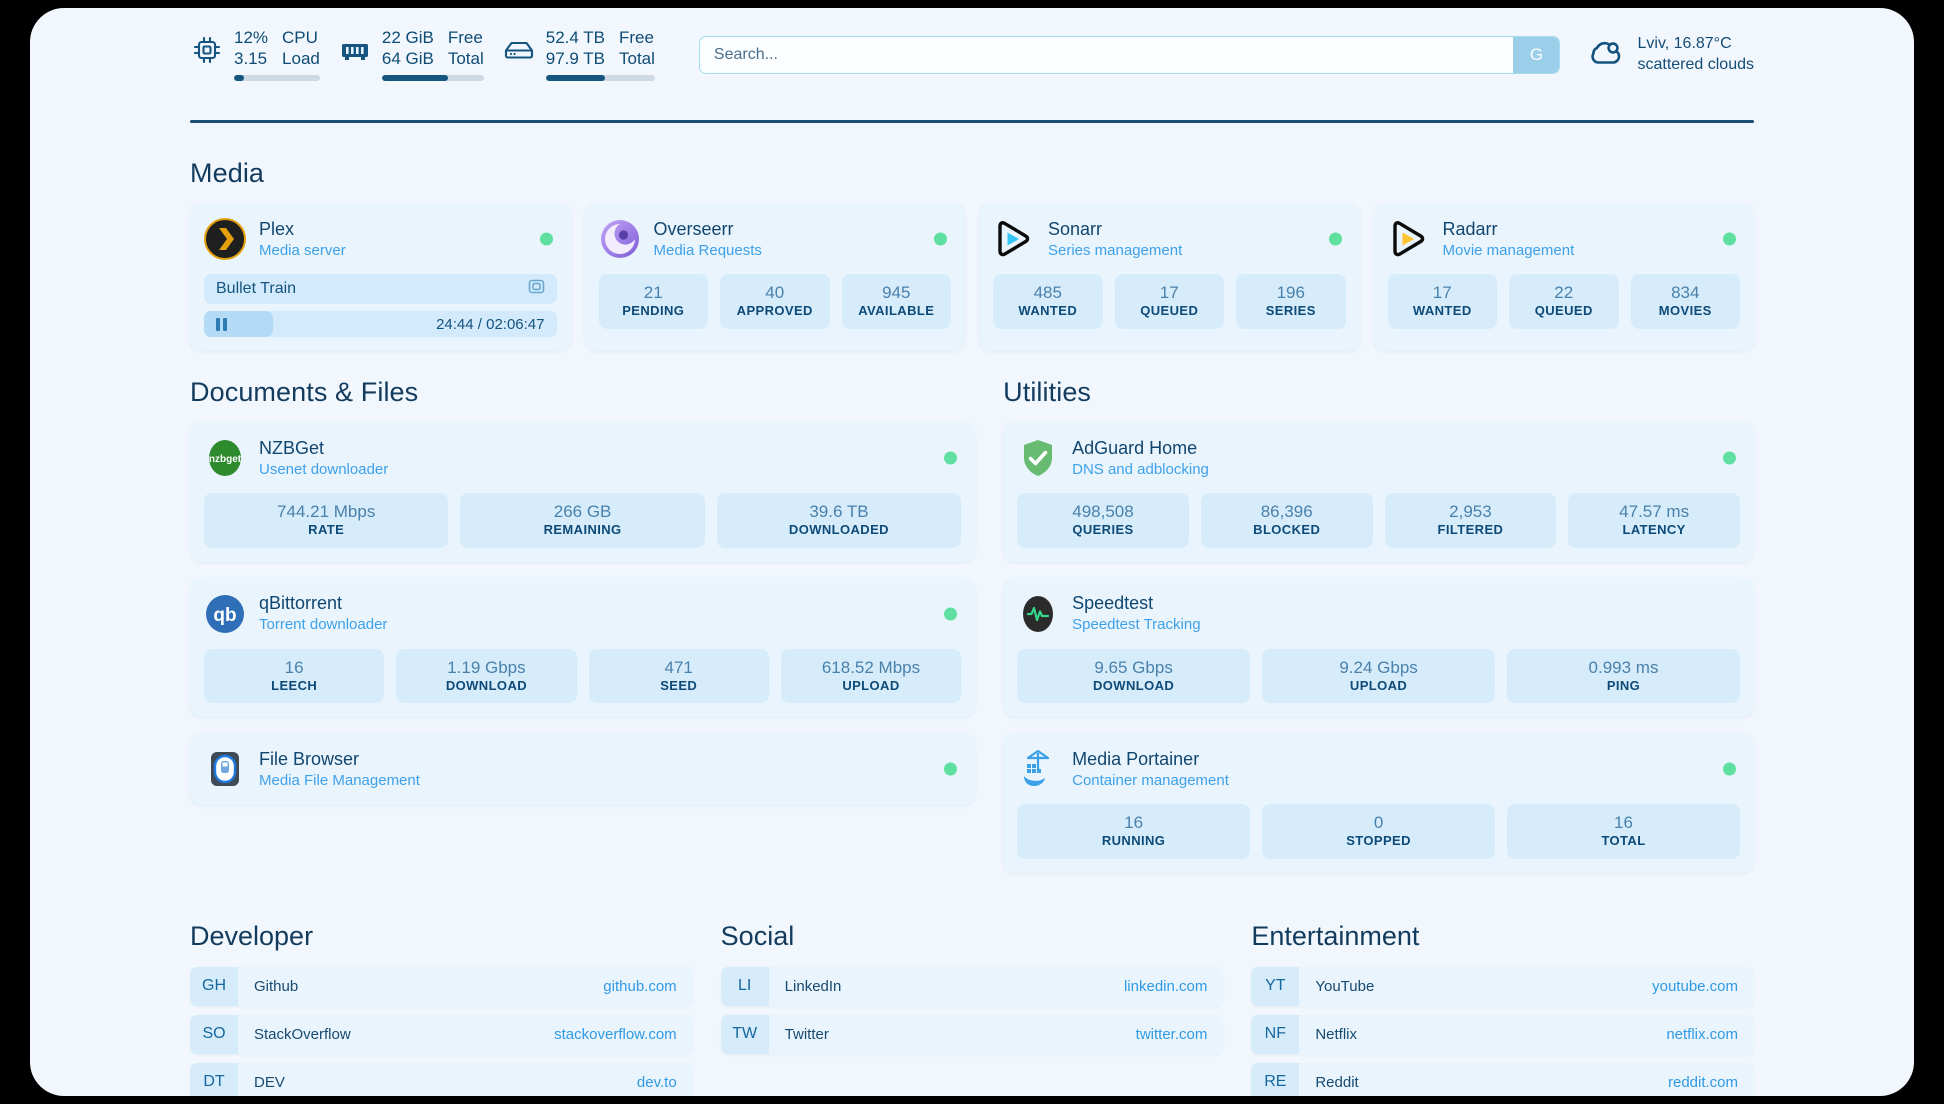 The height and width of the screenshot is (1104, 1944). What do you see at coordinates (1654, 520) in the screenshot?
I see `stat-tile: 47.57 ms LATENCY` at bounding box center [1654, 520].